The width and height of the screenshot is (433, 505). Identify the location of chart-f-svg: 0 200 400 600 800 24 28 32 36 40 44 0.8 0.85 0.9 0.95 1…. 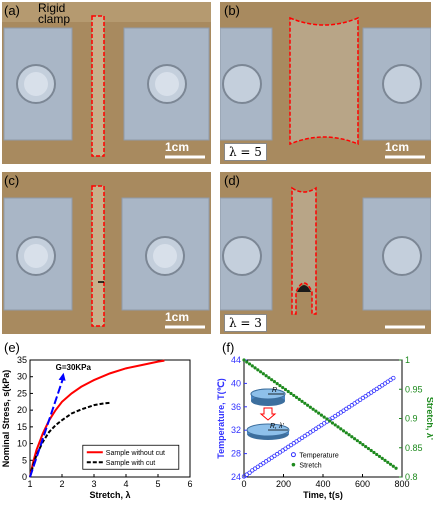
(324, 427).